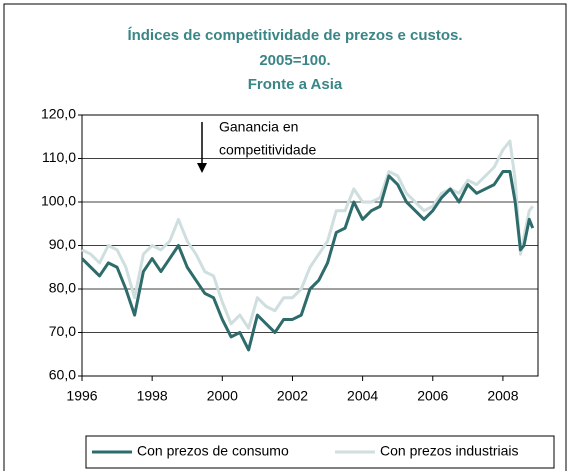  What do you see at coordinates (320, 452) in the screenshot?
I see `legend` at bounding box center [320, 452].